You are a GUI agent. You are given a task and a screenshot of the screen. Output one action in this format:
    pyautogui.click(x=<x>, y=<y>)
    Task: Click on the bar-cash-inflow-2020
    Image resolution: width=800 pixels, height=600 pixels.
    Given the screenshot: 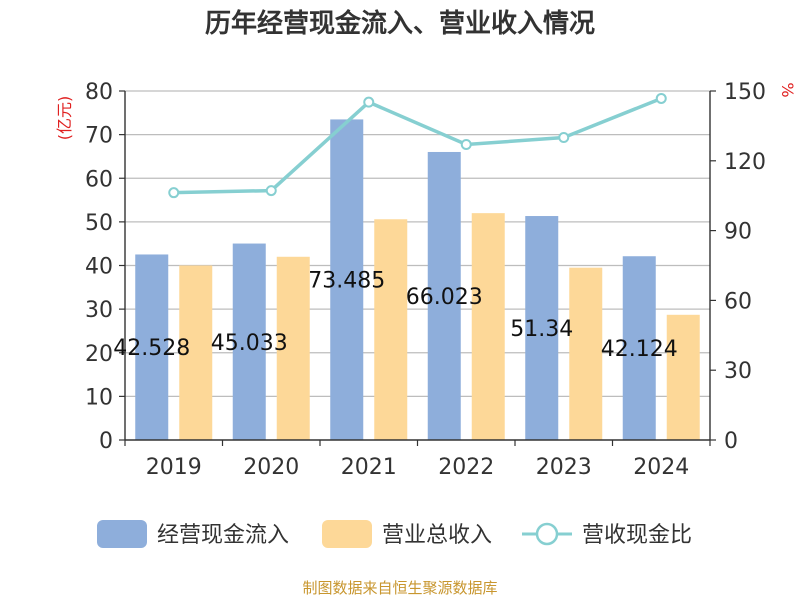 What is the action you would take?
    pyautogui.click(x=249, y=341)
    